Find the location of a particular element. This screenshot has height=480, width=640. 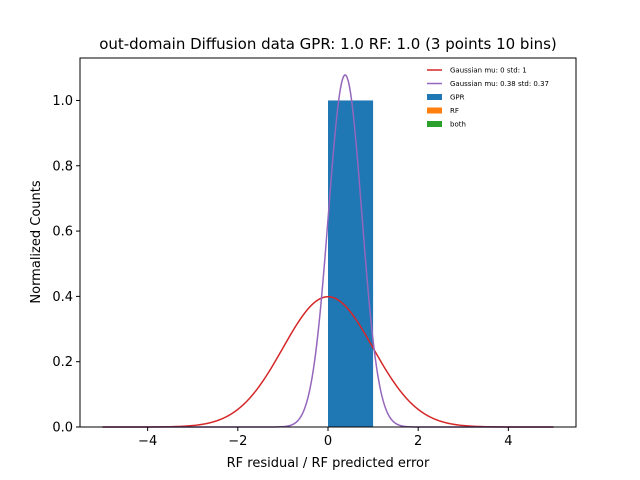

y-axis: 0.0 0.2 0.4 0.6 0.8 1.0 is located at coordinates (66, 265).